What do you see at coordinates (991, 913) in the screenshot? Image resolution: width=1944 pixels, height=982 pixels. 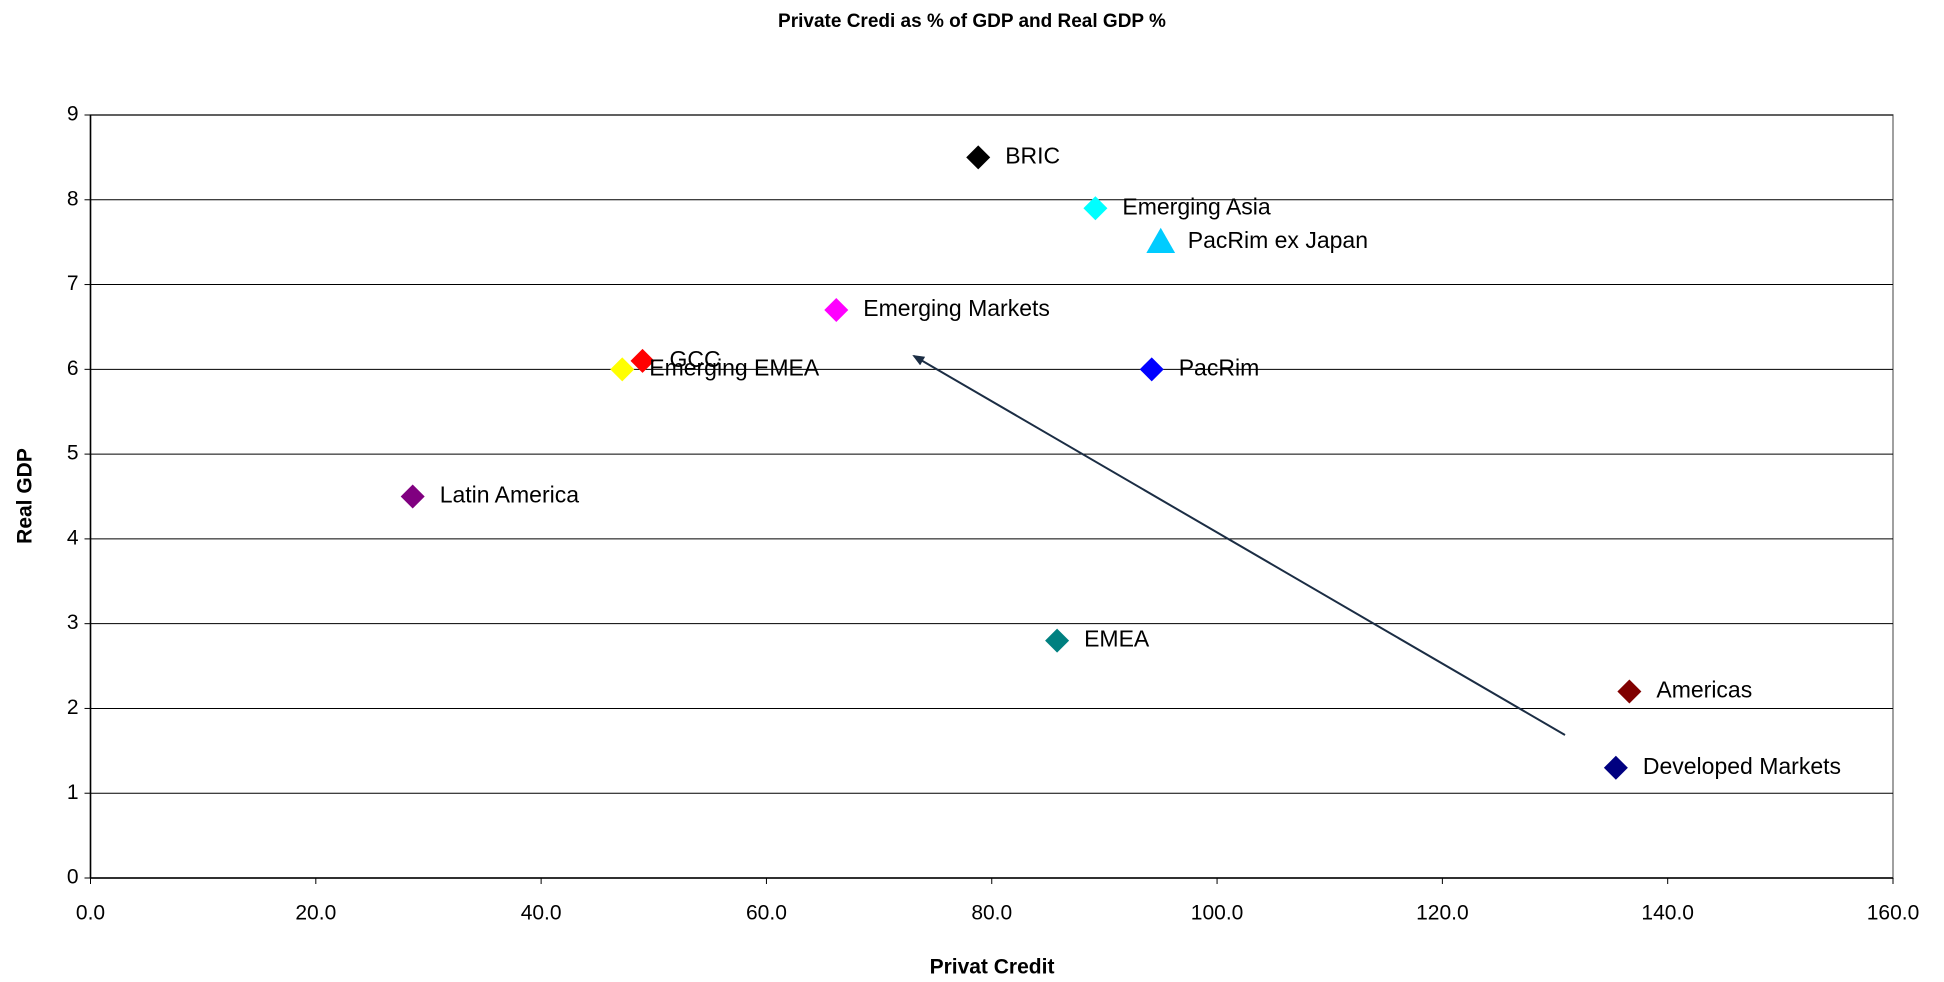 I see `x-tick-label: 80.0` at bounding box center [991, 913].